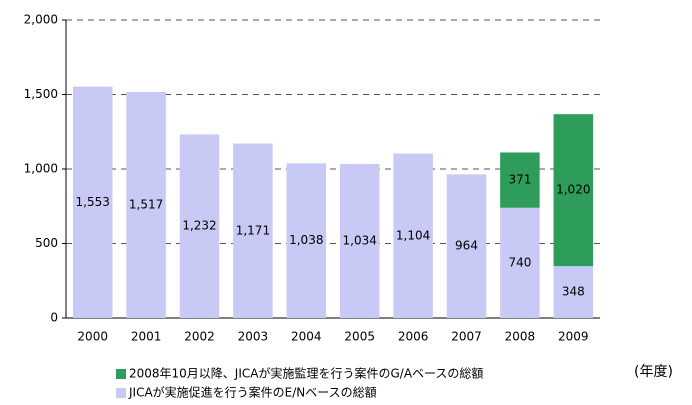 The width and height of the screenshot is (692, 405). Describe the element at coordinates (54, 318) in the screenshot. I see `y-tick-label: 0` at that location.